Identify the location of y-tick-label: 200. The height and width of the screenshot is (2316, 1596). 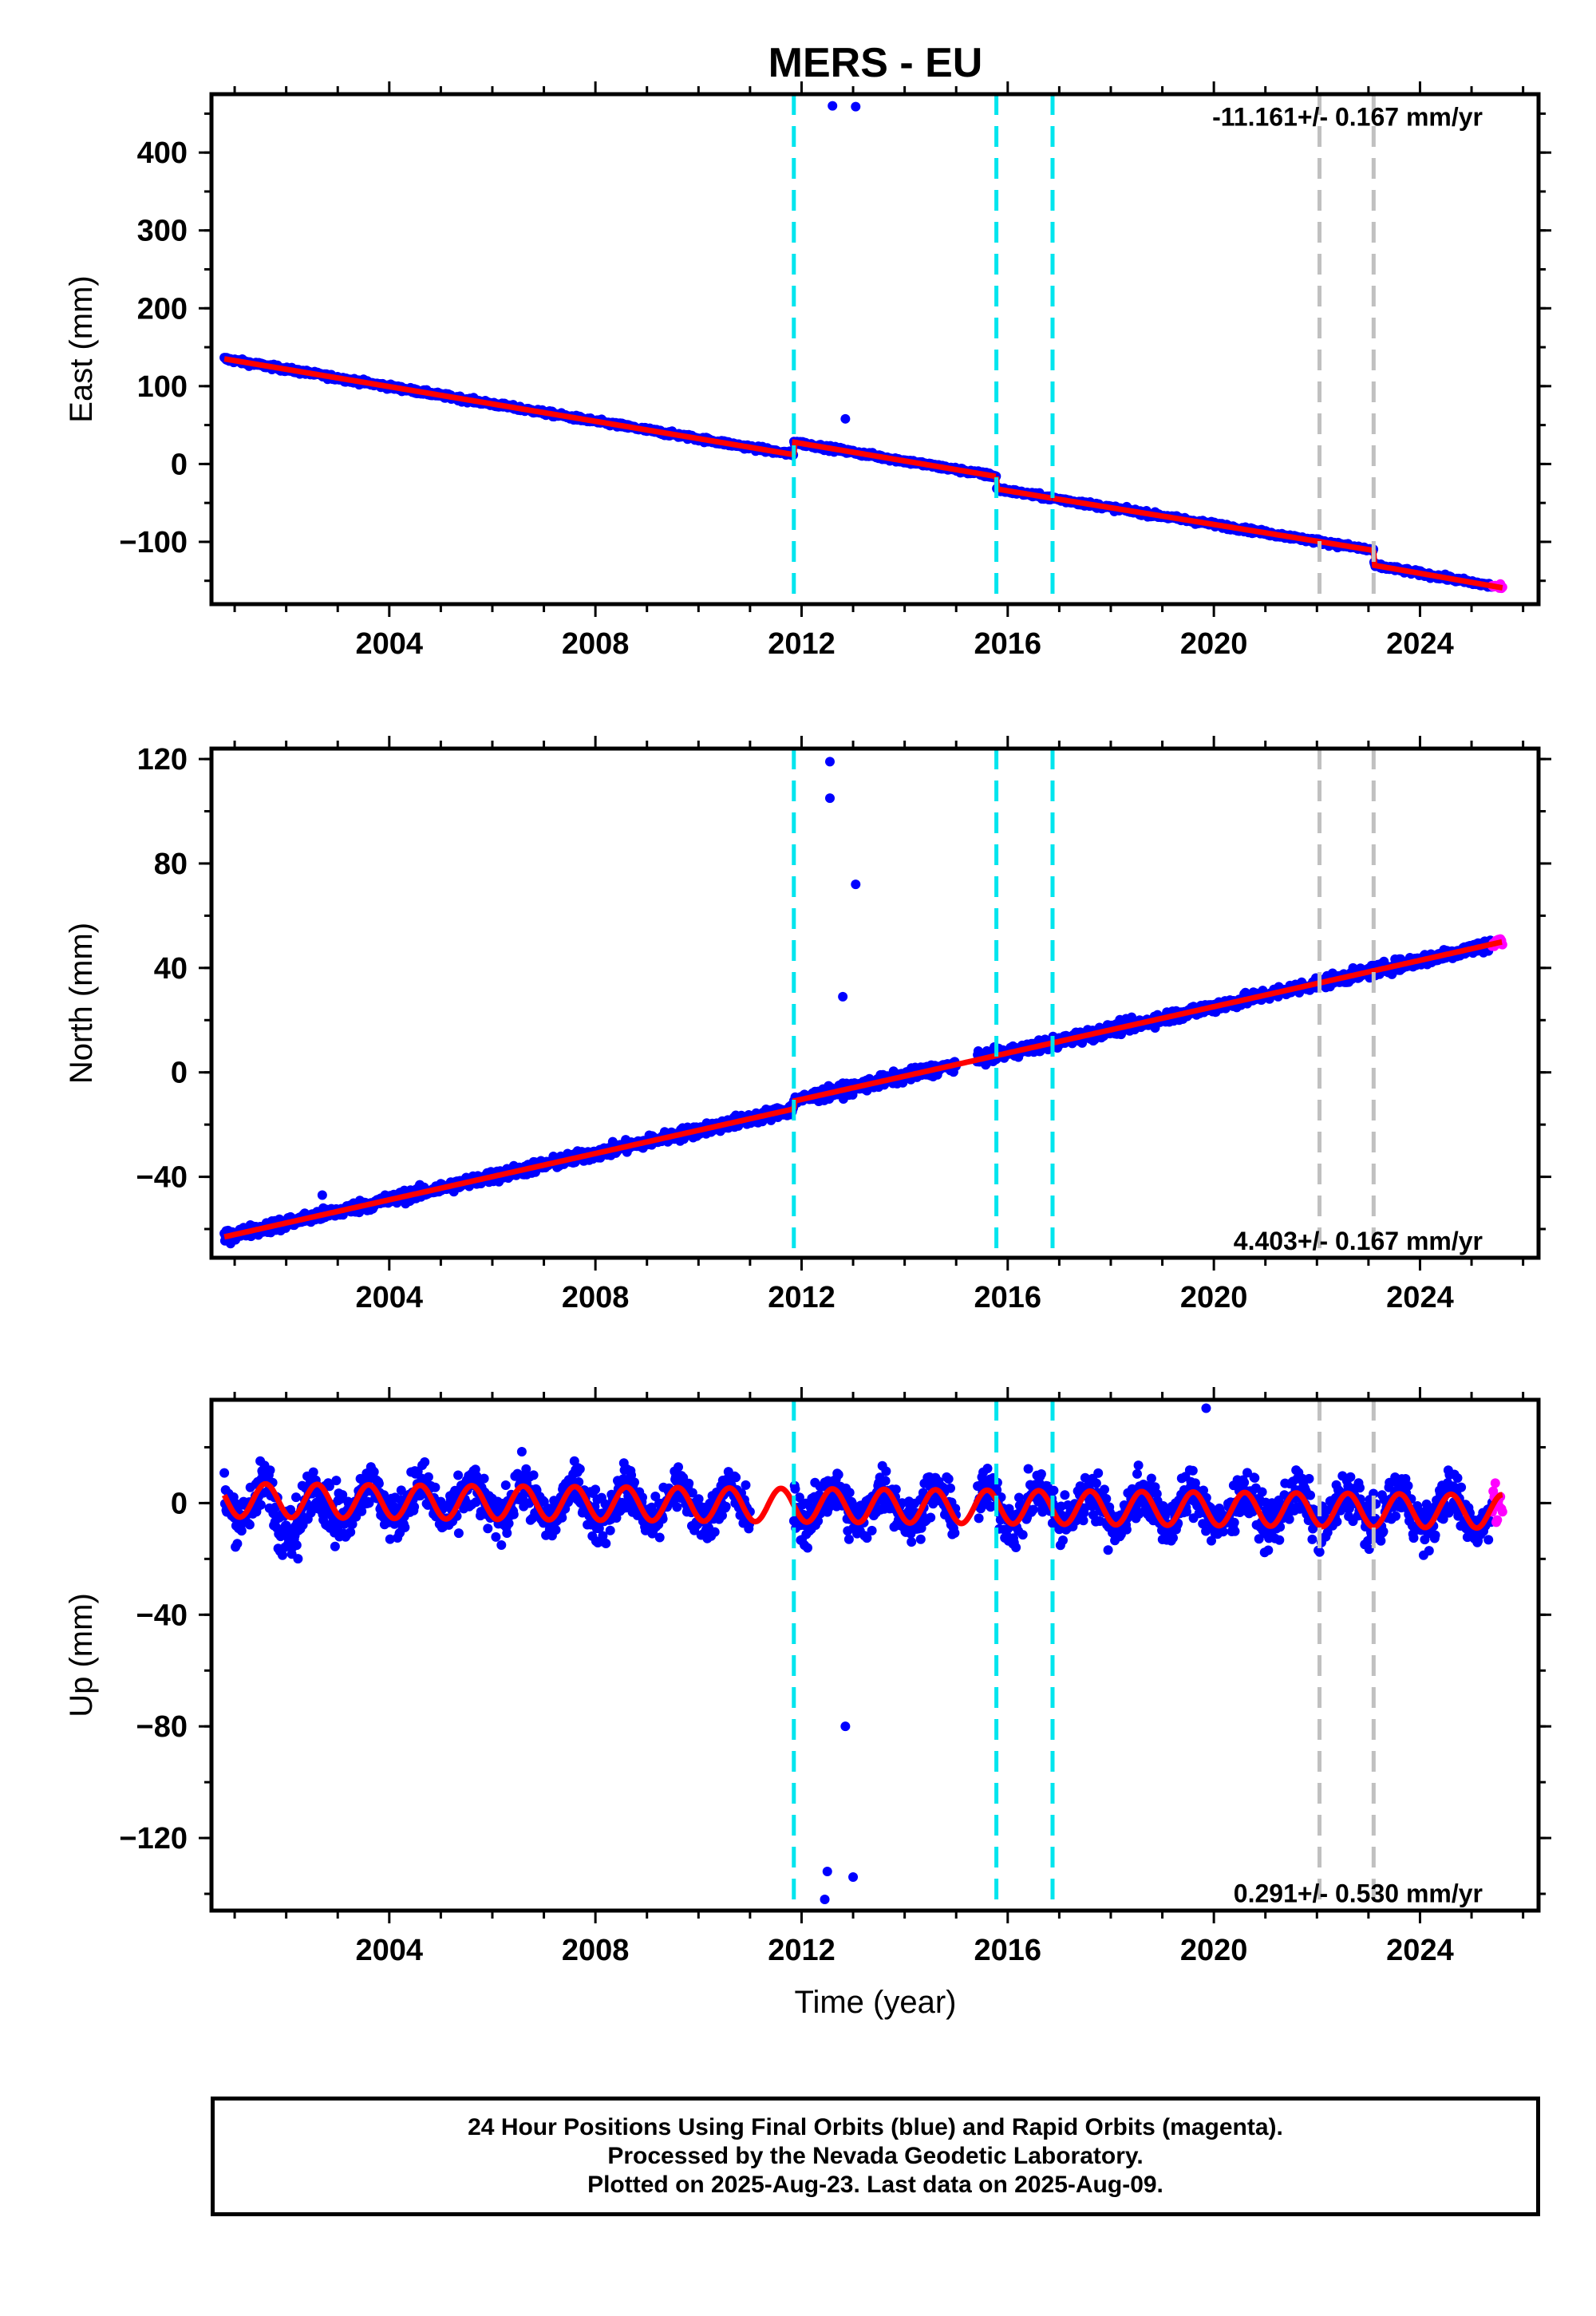
(162, 309).